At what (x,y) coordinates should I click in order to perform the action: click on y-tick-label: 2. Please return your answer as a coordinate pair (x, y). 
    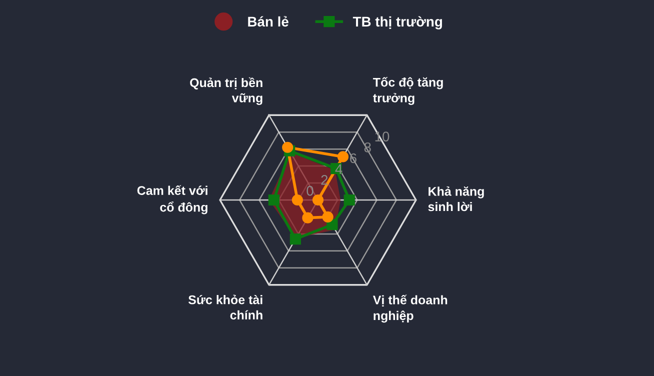
    Looking at the image, I should click on (324, 180).